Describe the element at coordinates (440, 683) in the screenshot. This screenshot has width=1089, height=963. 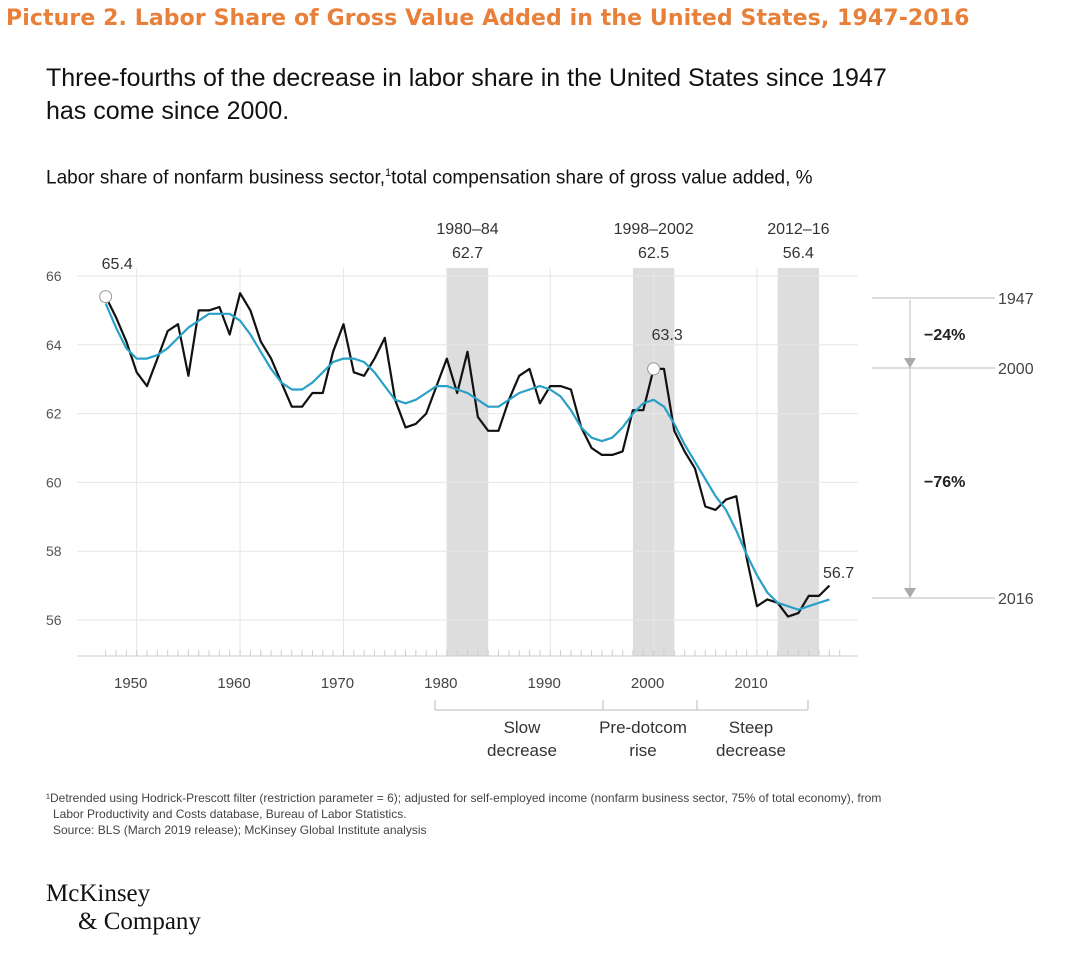
I see `x-tick-label: 1980` at that location.